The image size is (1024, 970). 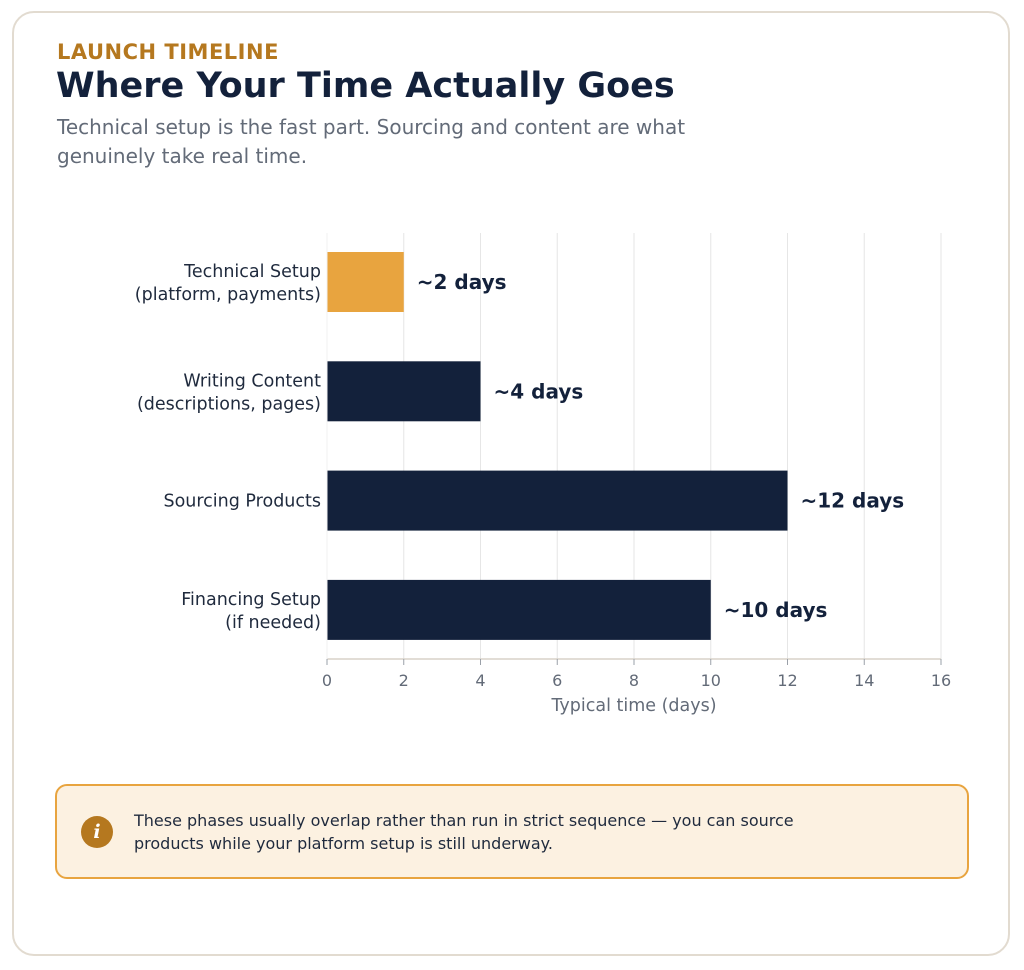 What do you see at coordinates (168, 52) in the screenshot?
I see `eyebrow: LAUNCH TIMELINE` at bounding box center [168, 52].